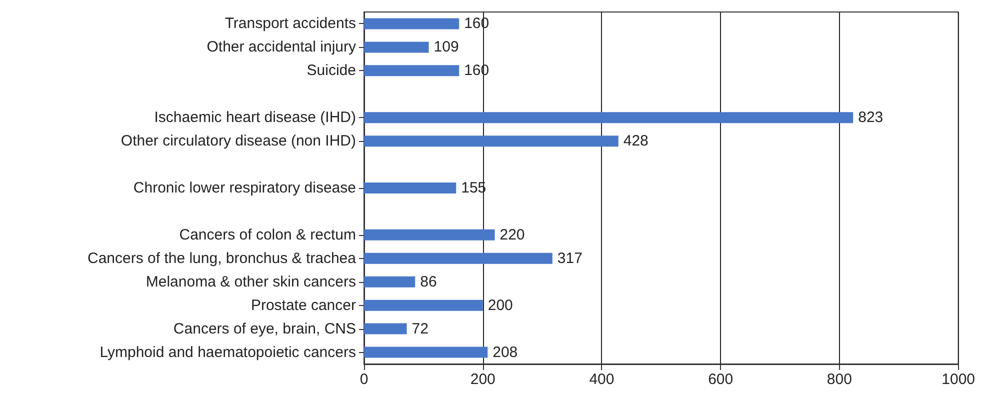 The width and height of the screenshot is (987, 406). What do you see at coordinates (228, 352) in the screenshot?
I see `y-tick-label: Lymphoid and haematopoietic cancers` at bounding box center [228, 352].